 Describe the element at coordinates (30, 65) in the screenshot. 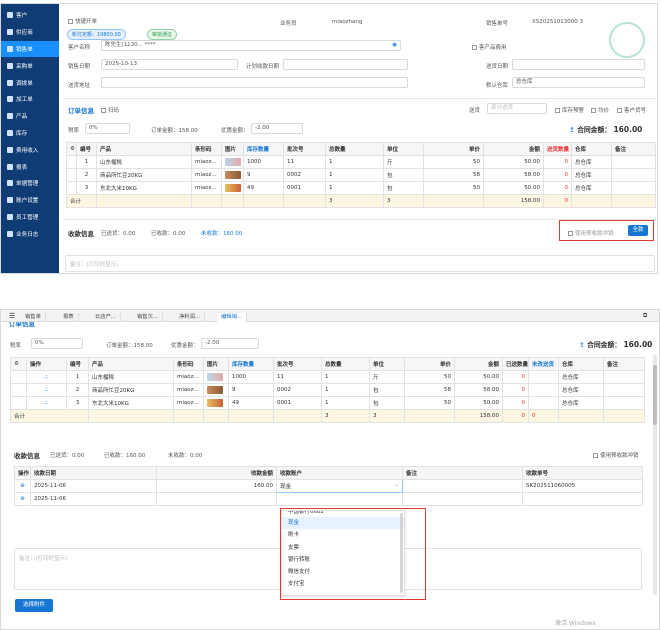

I see `sidebar-item-3: 采购单` at that location.